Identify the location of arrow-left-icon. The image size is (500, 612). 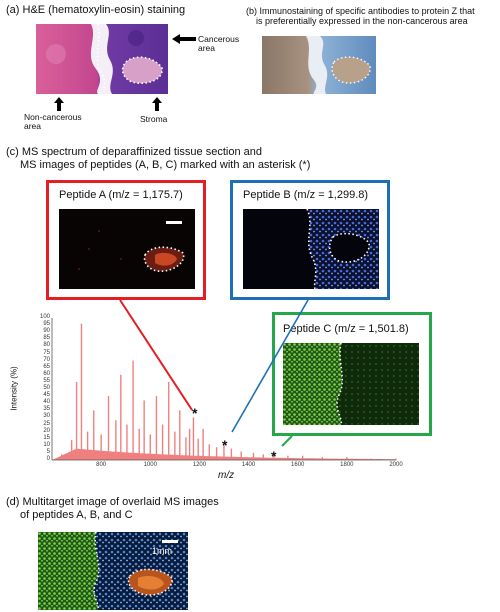
(184, 39).